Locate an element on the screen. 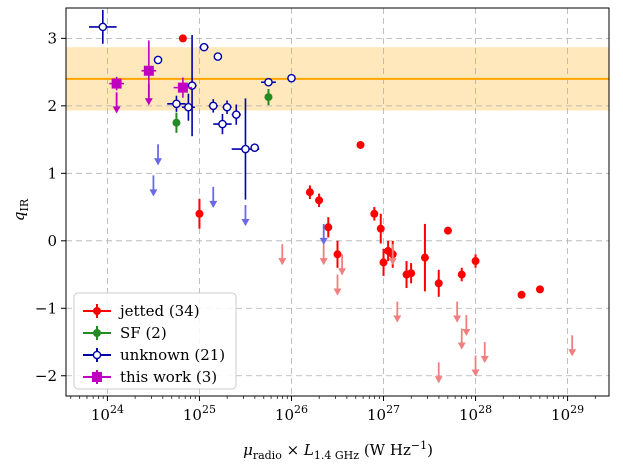 This screenshot has width=623, height=467. legend-label-this-work: this work (3) is located at coordinates (168, 377).